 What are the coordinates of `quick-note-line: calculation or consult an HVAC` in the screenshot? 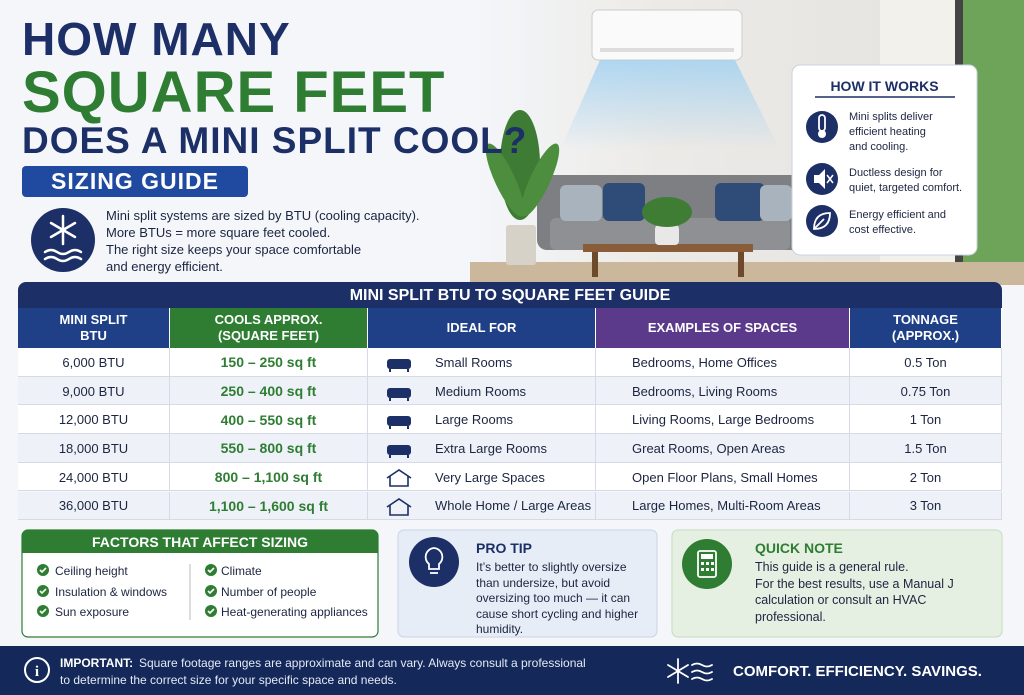 It's located at (841, 600).